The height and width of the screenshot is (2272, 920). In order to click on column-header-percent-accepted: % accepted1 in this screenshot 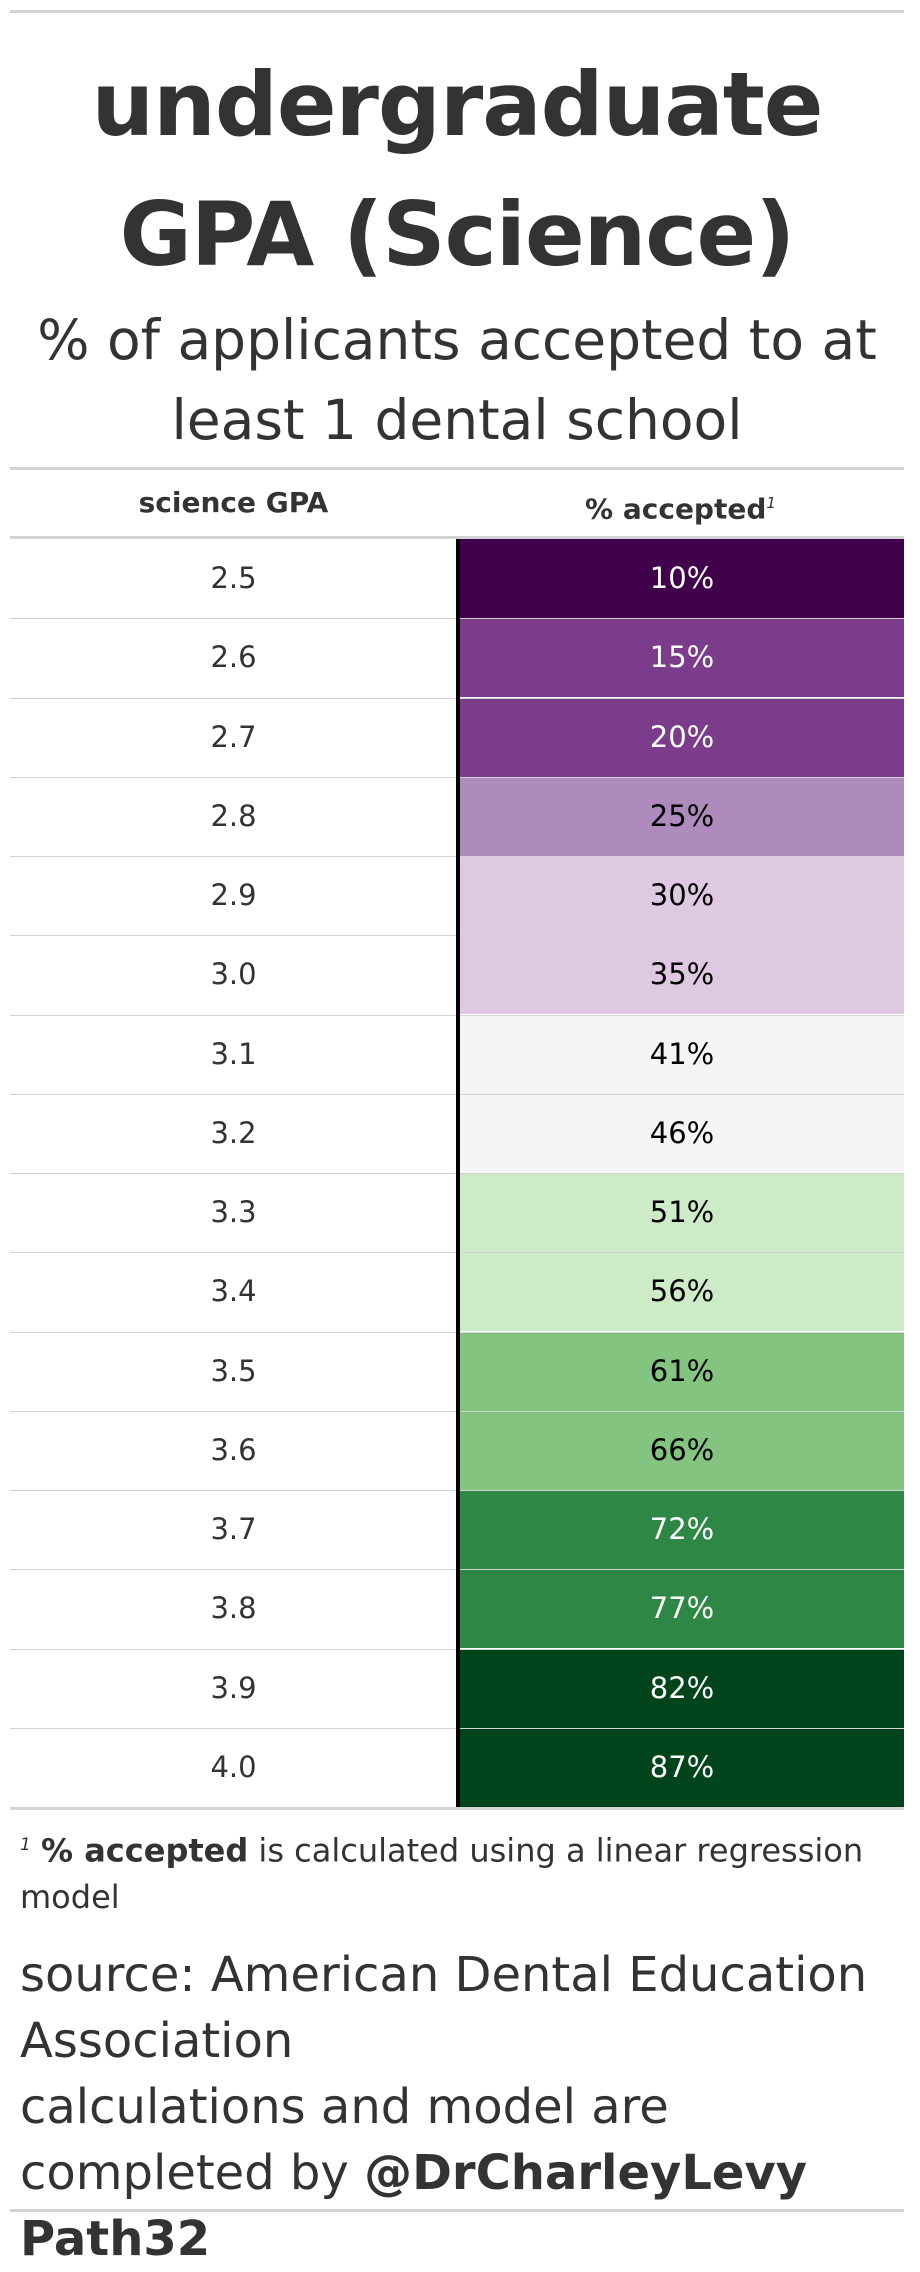, I will do `click(680, 503)`.